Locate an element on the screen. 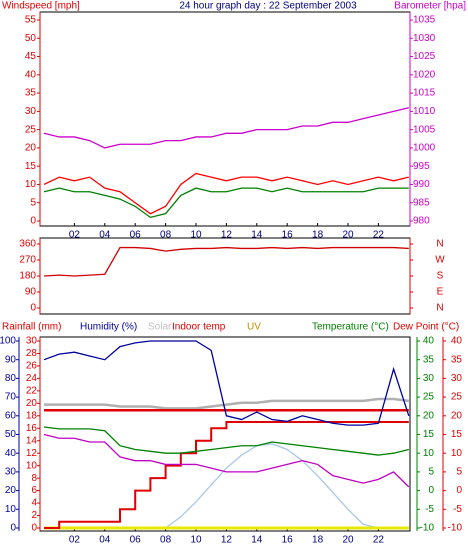  tick-label: 28 is located at coordinates (32, 353).